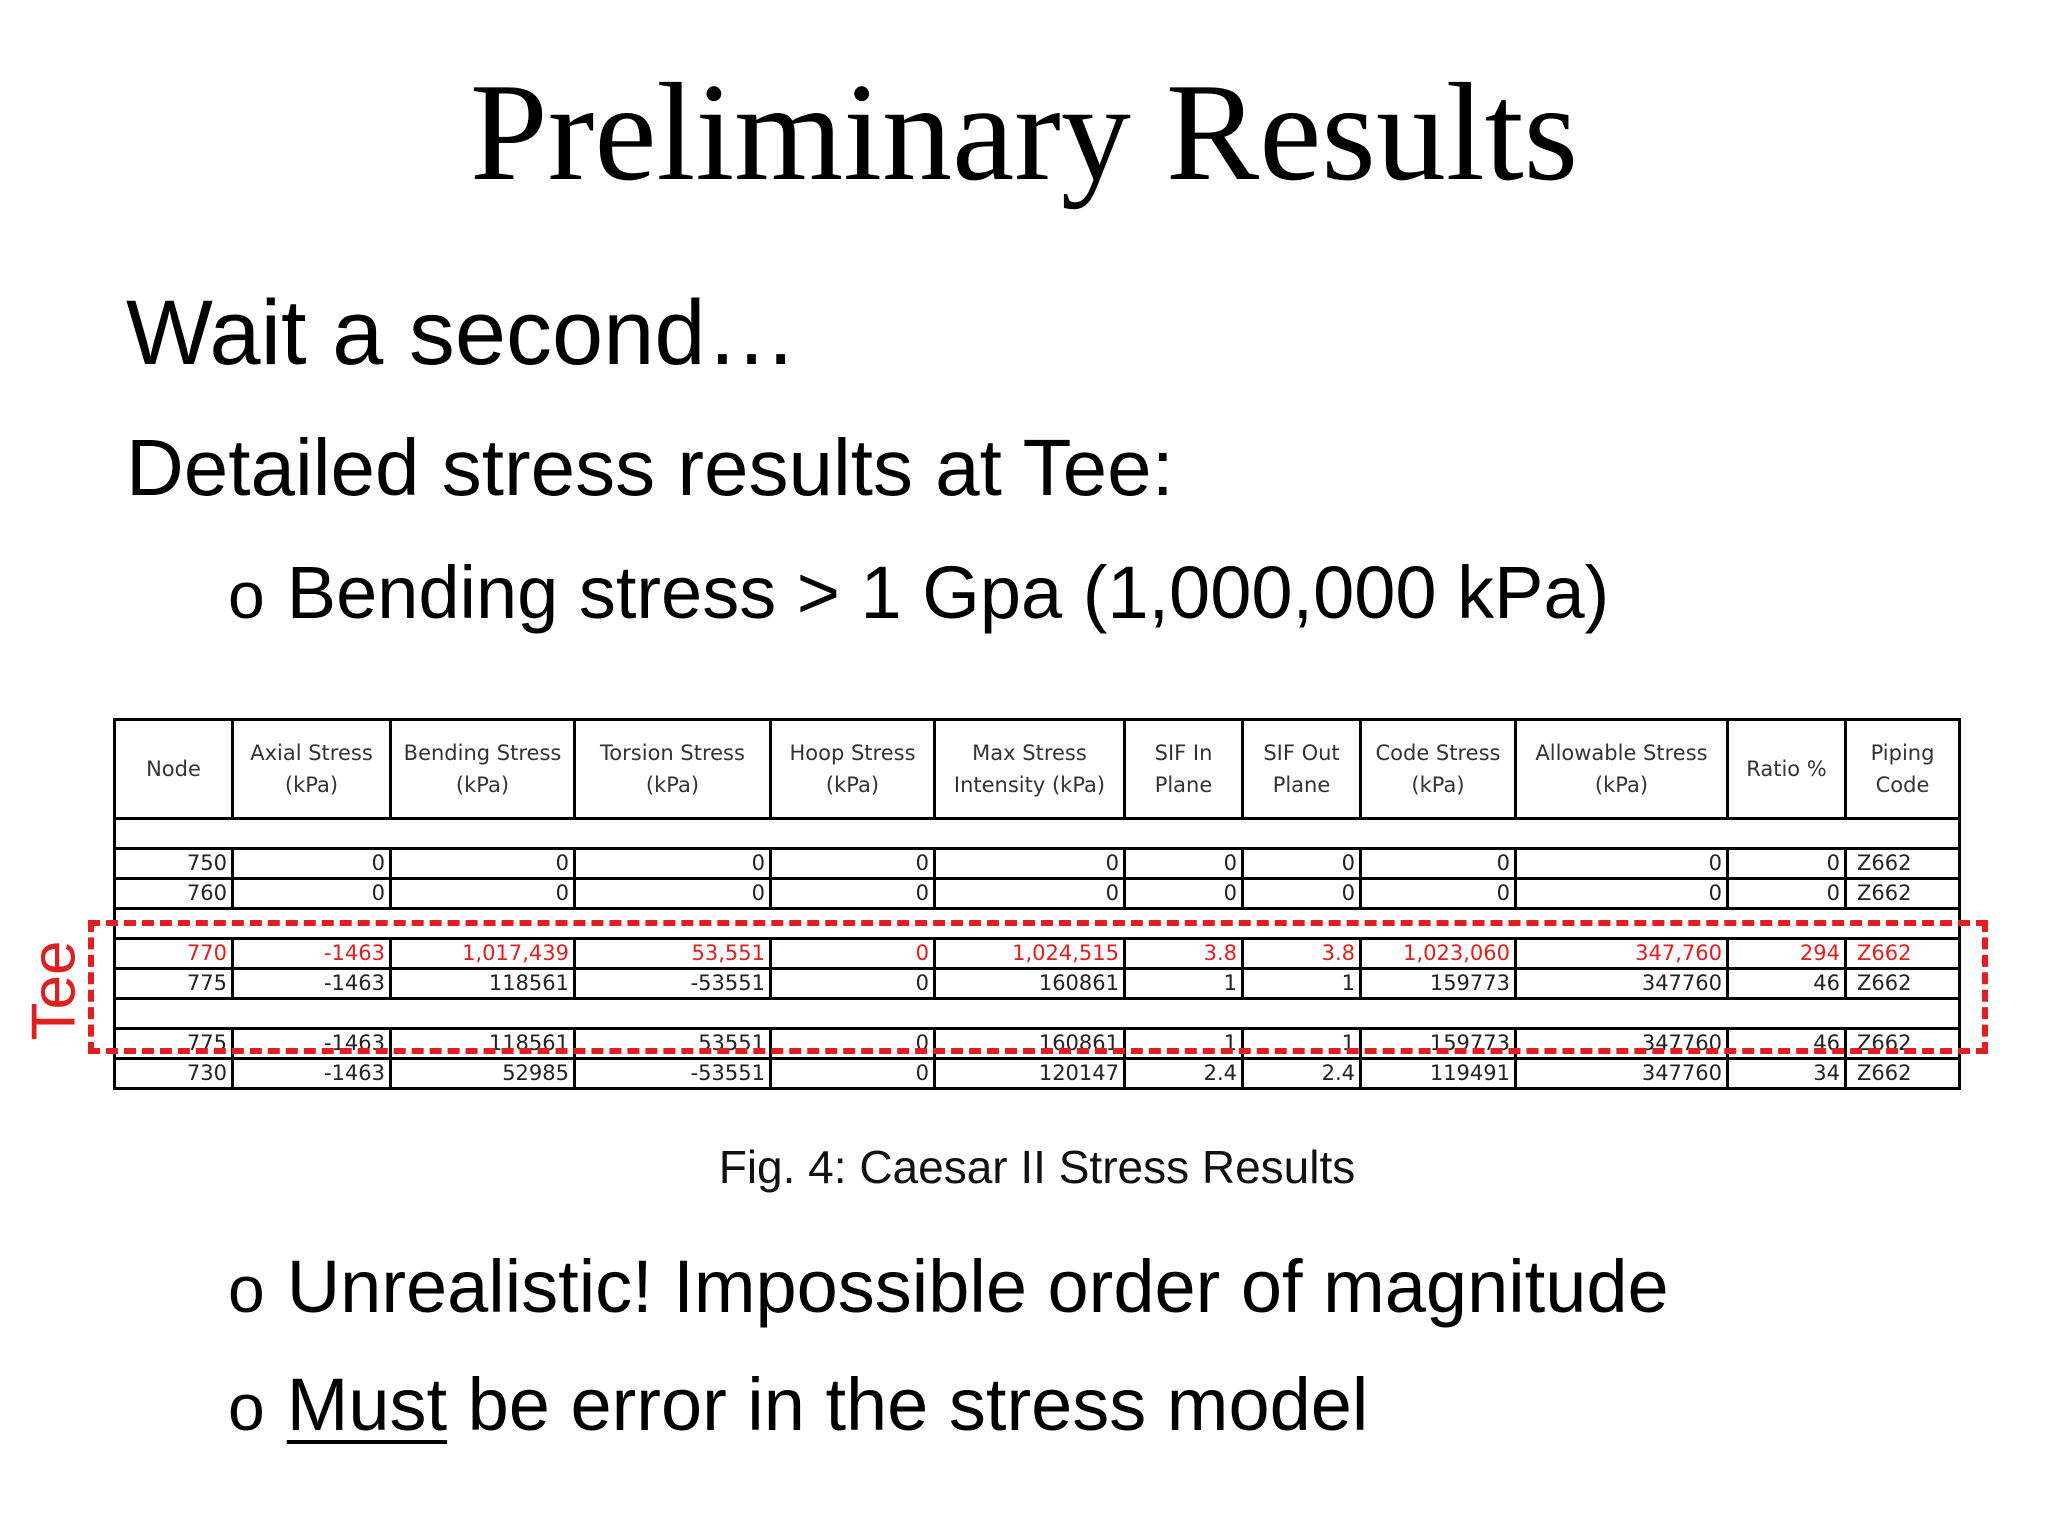  What do you see at coordinates (1037, 1167) in the screenshot?
I see `figure-caption: Fig. 4: Caesar II Stress Results` at bounding box center [1037, 1167].